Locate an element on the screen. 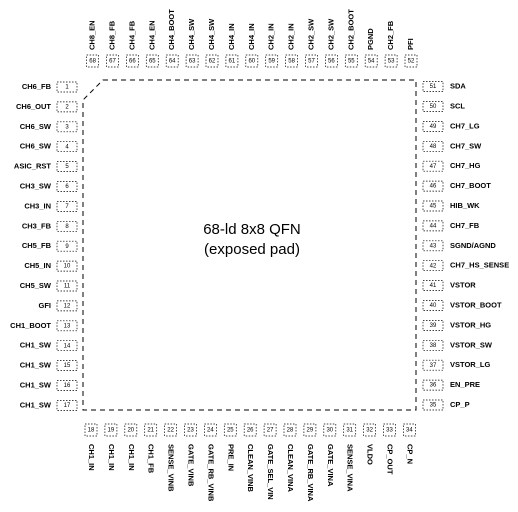 This screenshot has width=518, height=512. pin-number: 18 is located at coordinates (91, 431).